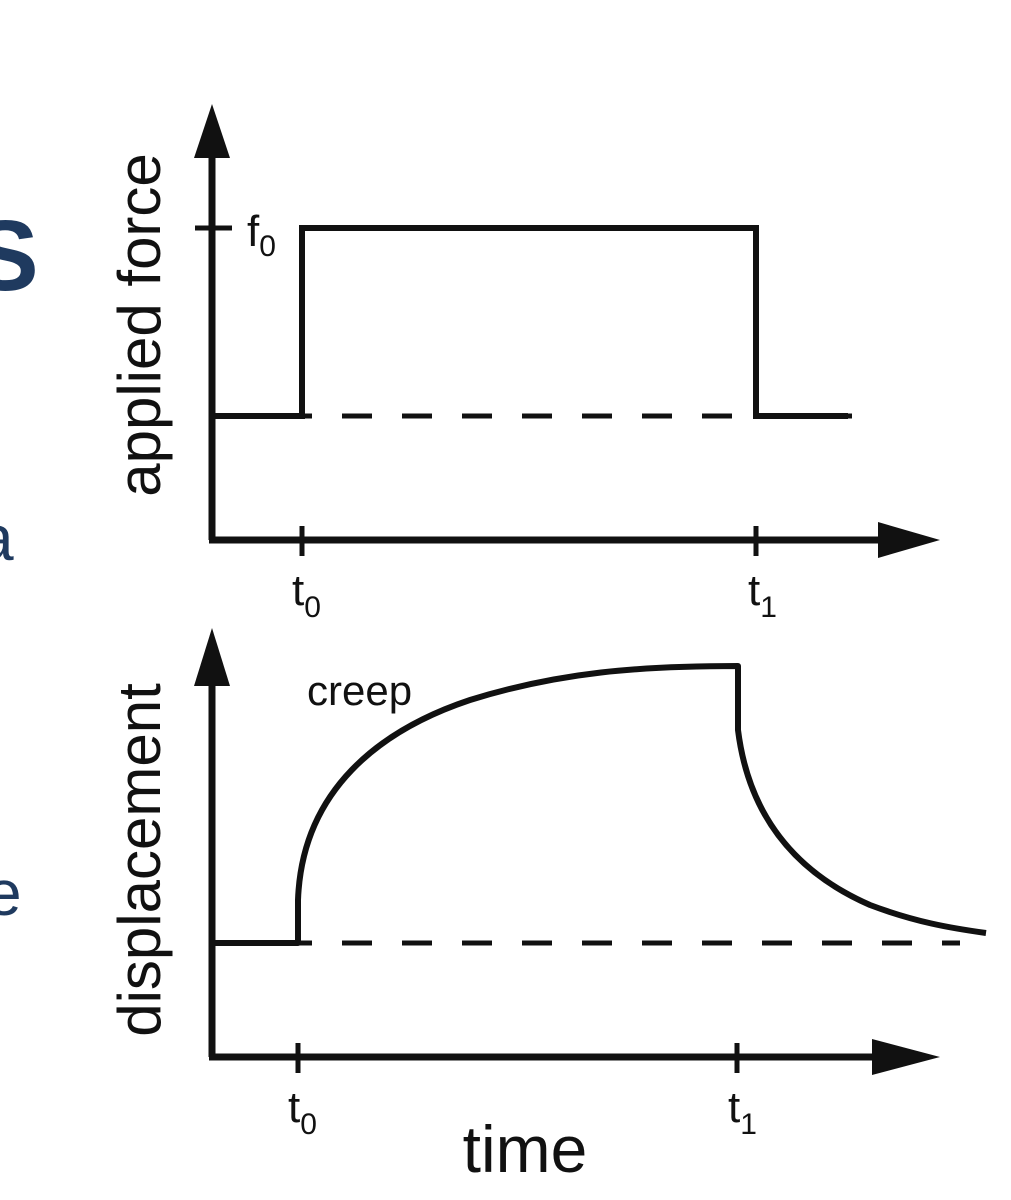 This screenshot has height=1200, width=1011. What do you see at coordinates (19, 256) in the screenshot?
I see `edge-fragment-s: S` at bounding box center [19, 256].